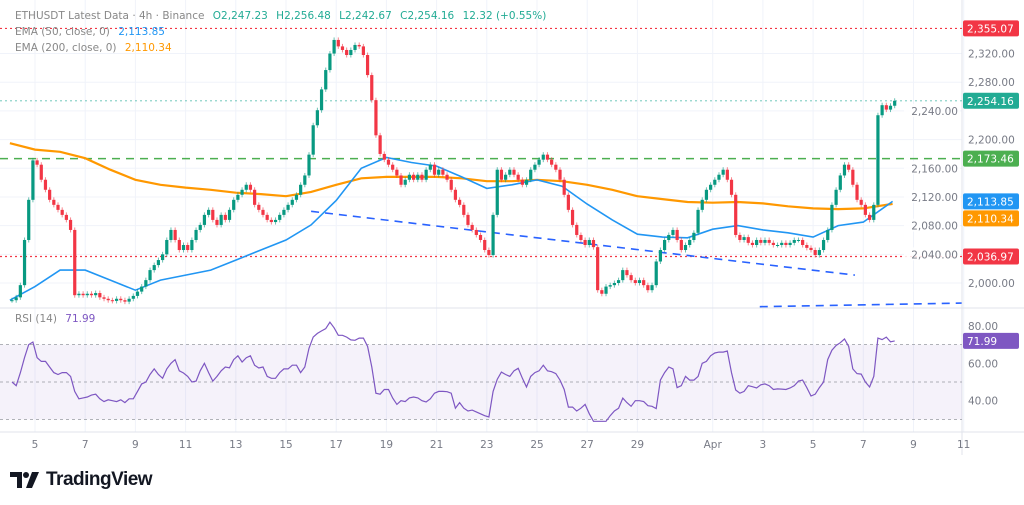 This screenshot has width=1024, height=505. What do you see at coordinates (486, 445) in the screenshot?
I see `time-tick-label: 23` at bounding box center [486, 445].